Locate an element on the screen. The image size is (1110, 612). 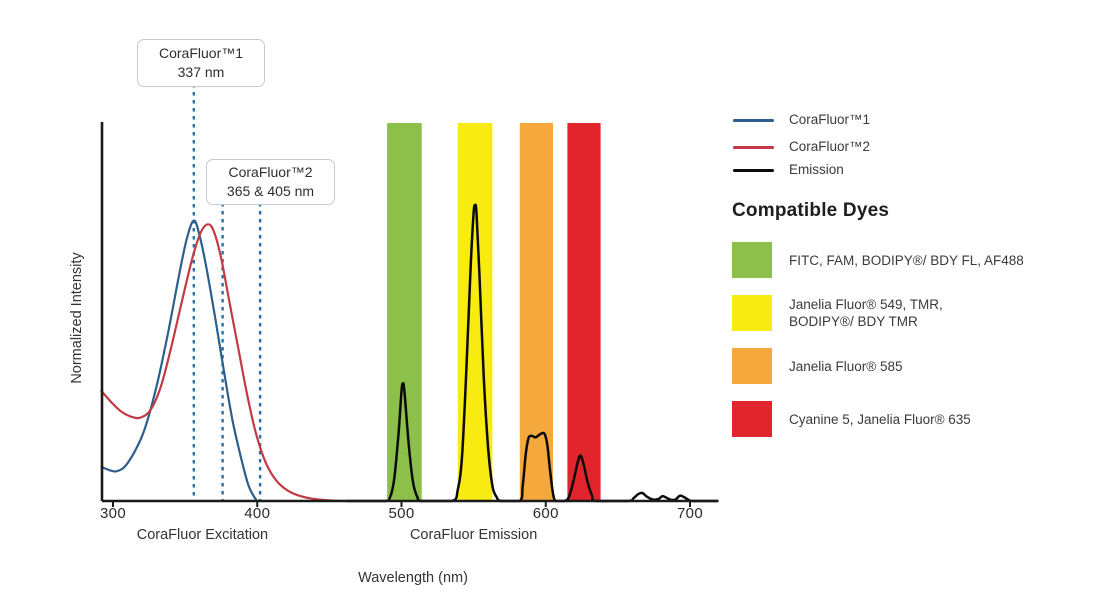
dye-label-line: FITC, FAM, BODIPY®/ BDY FL, AF488 is located at coordinates (906, 260).